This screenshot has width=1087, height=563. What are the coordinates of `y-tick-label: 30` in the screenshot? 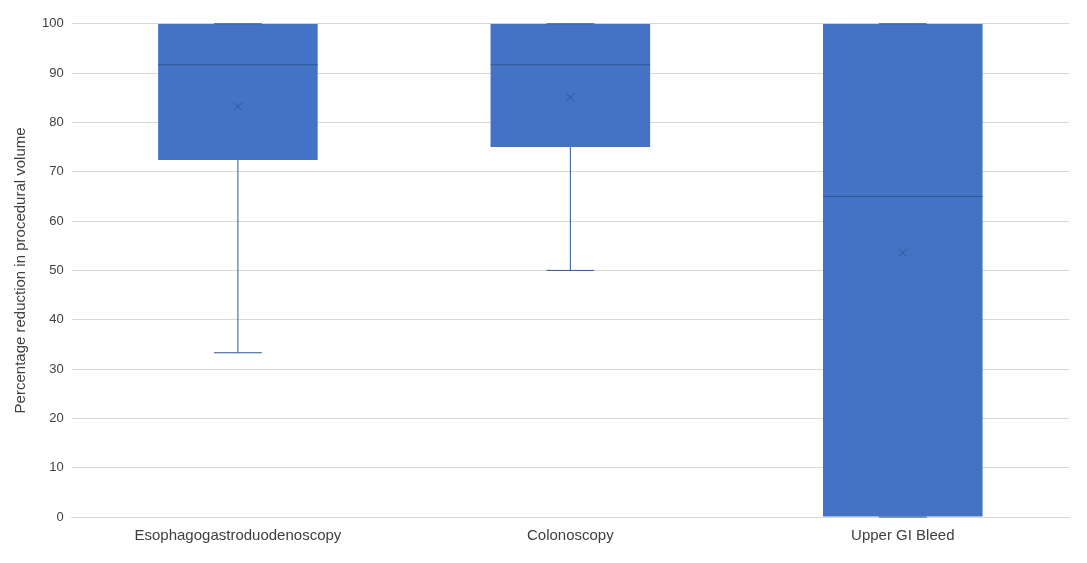 It's located at (56, 368).